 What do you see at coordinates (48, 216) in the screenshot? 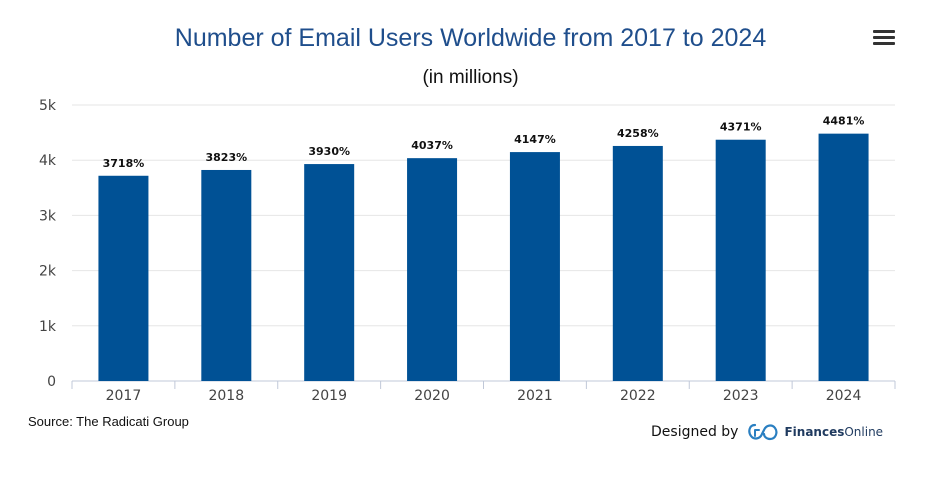
I see `y-tick-label: 3k` at bounding box center [48, 216].